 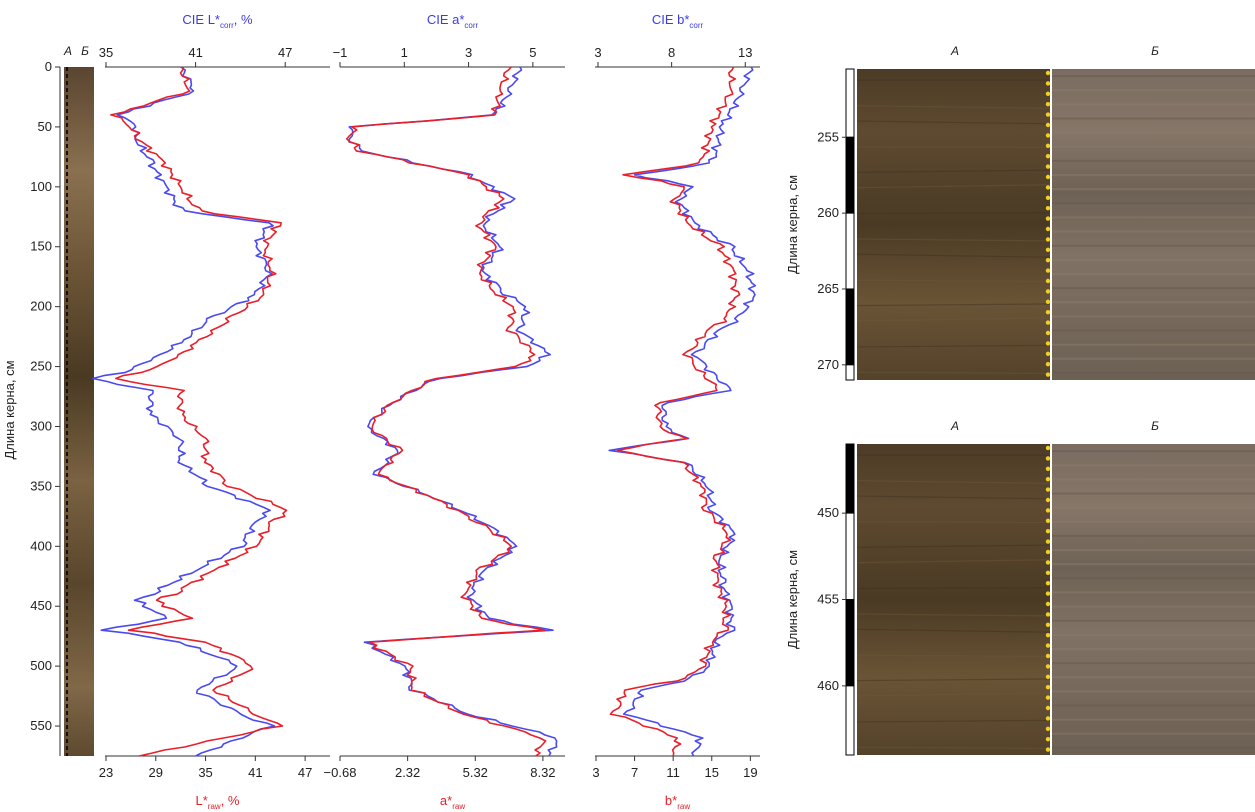 What do you see at coordinates (634, 772) in the screenshot?
I see `bottom-tick-label: 7` at bounding box center [634, 772].